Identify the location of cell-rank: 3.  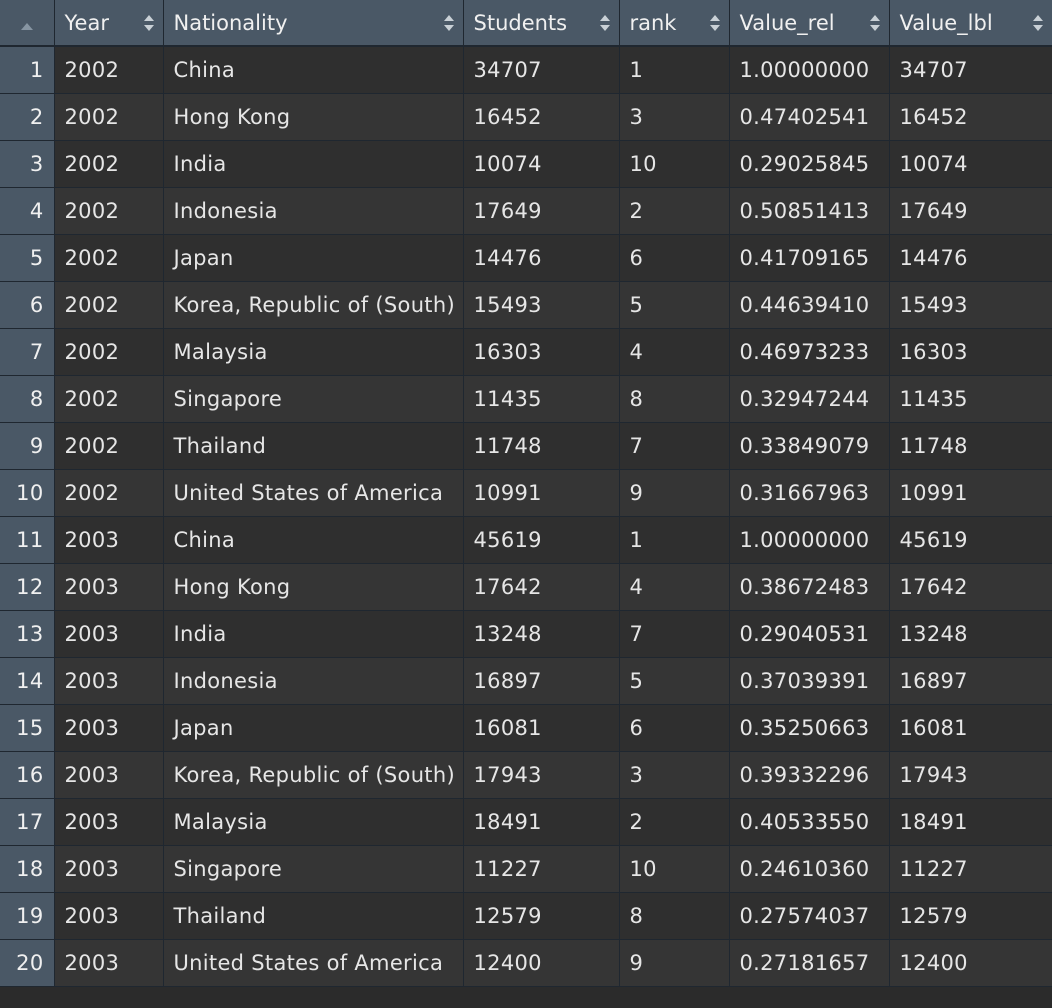
(674, 117).